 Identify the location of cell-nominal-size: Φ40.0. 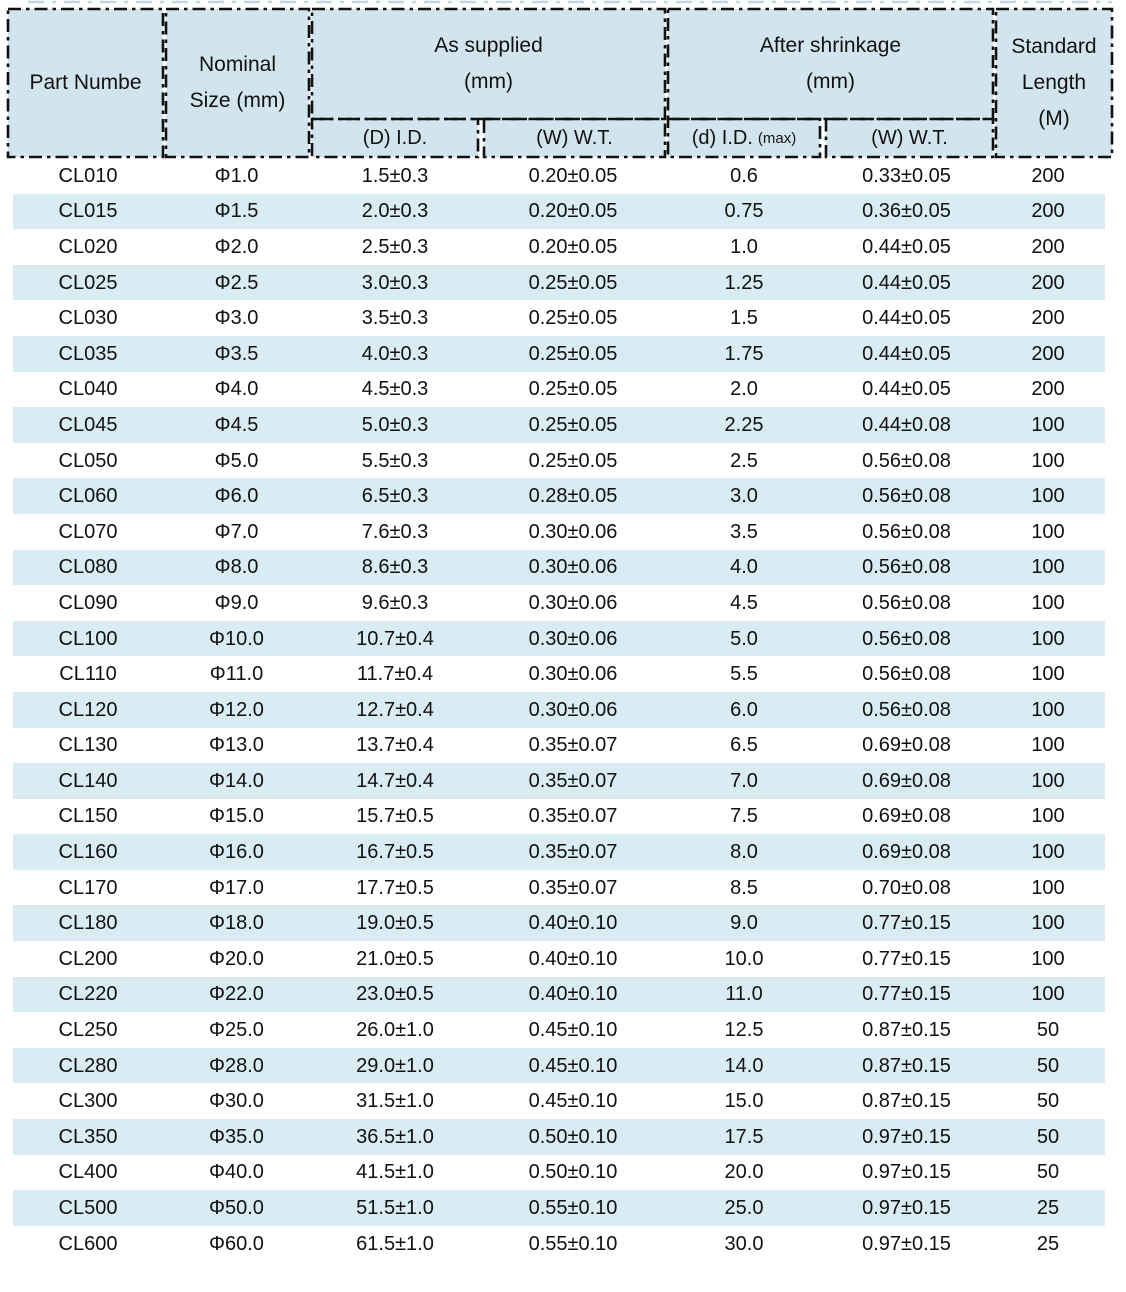
(236, 1172).